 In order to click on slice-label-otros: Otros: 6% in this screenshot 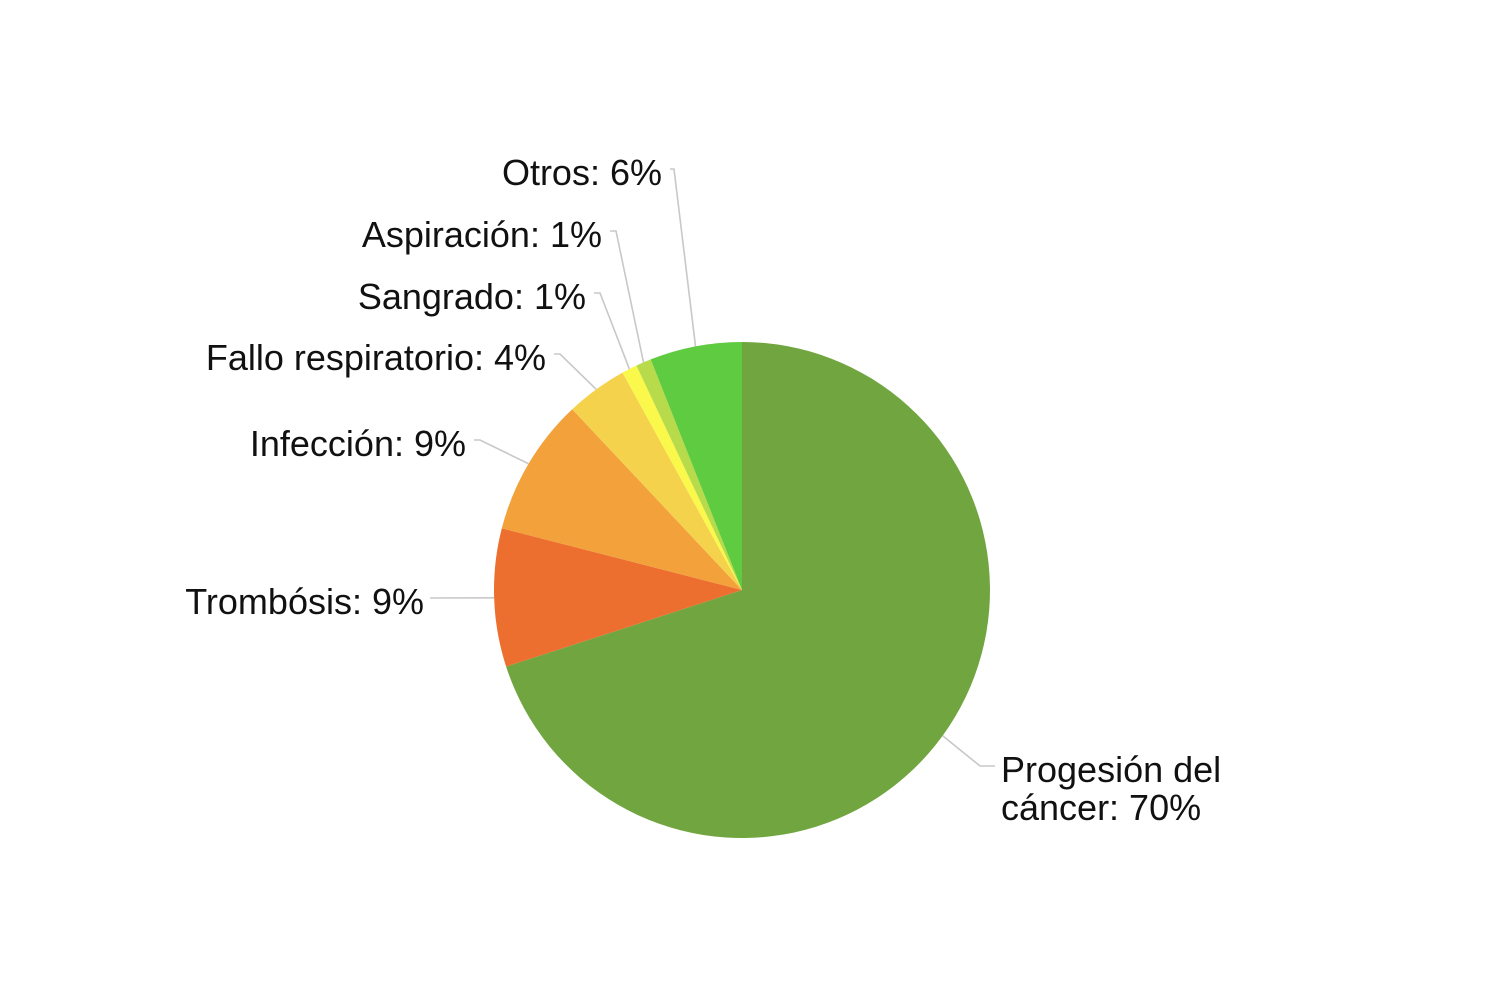, I will do `click(582, 172)`.